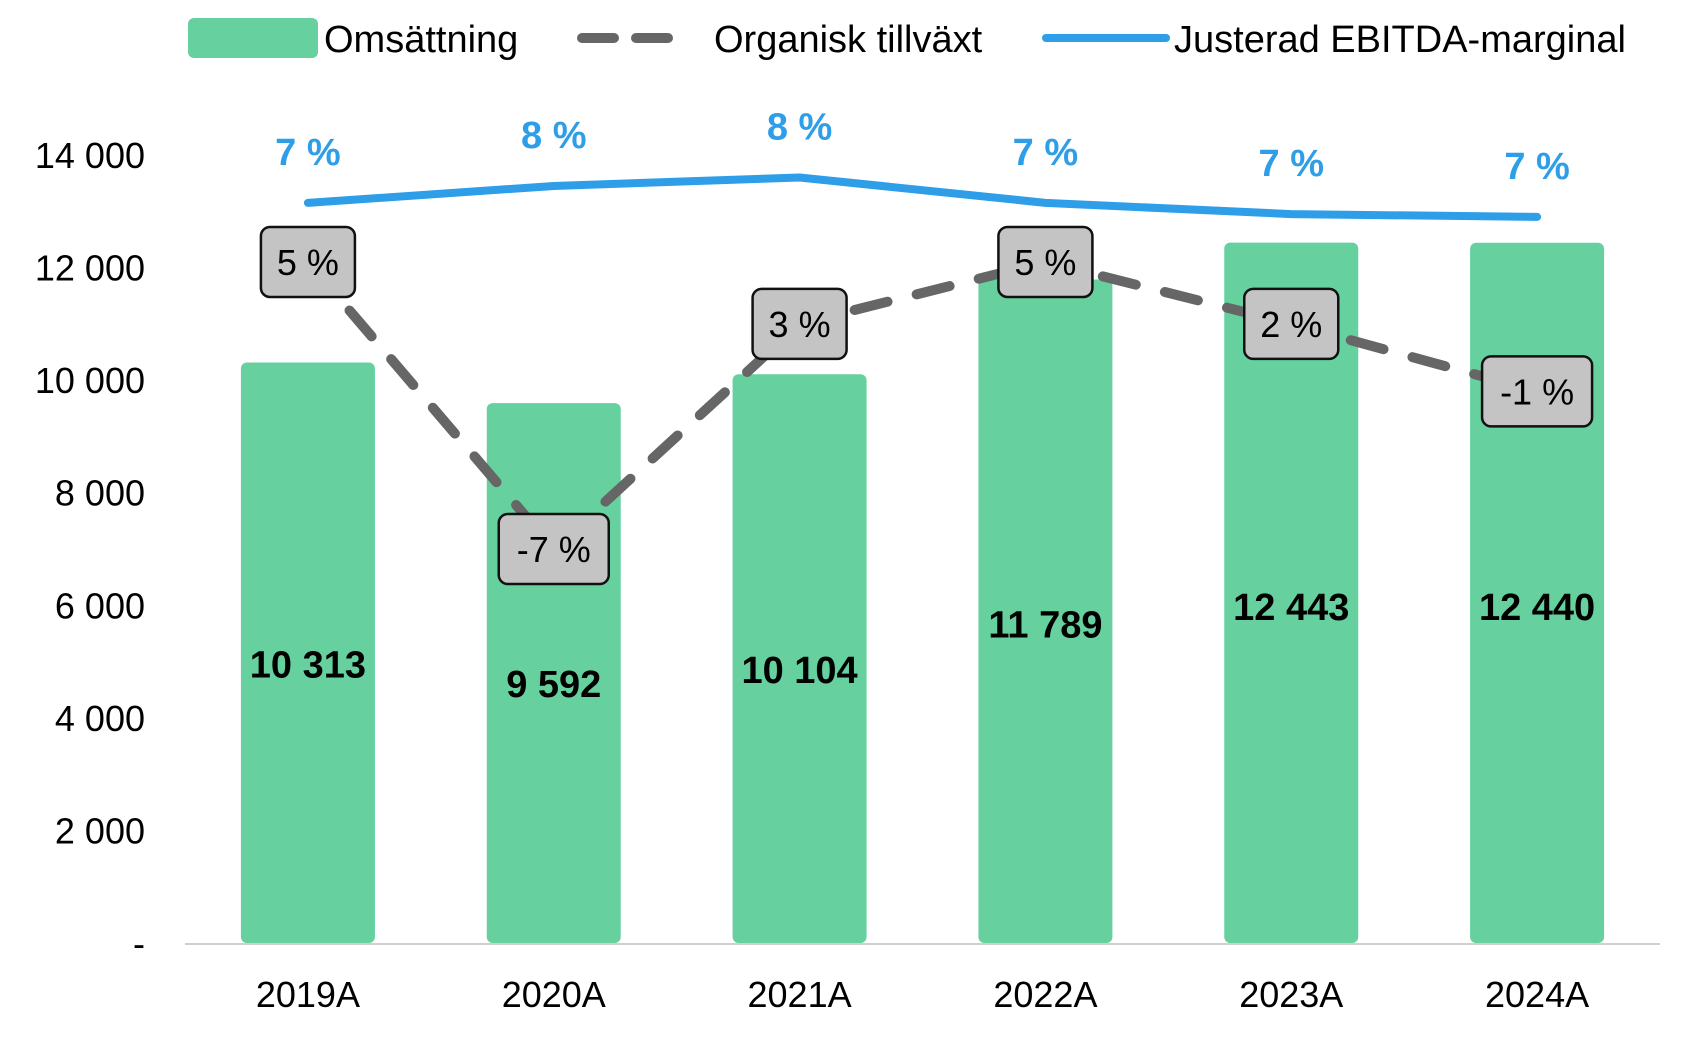 The width and height of the screenshot is (1691, 1038). Describe the element at coordinates (90, 549) in the screenshot. I see `y-axis: - 2 000 4 000 6 000 8 000 10 000 12 000 14 000` at that location.